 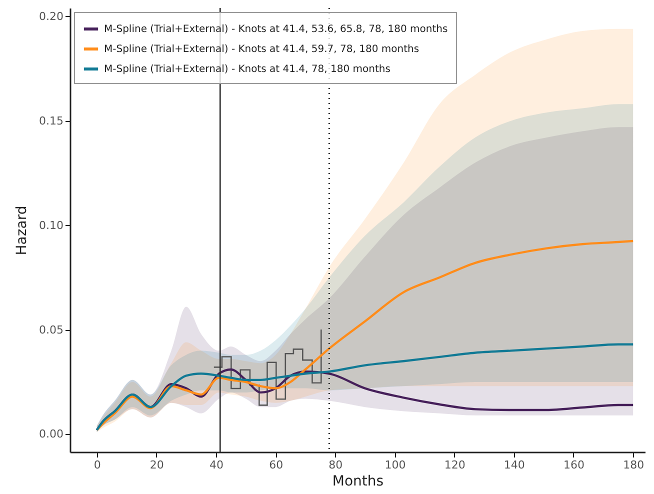 What do you see at coordinates (276, 465) in the screenshot?
I see `x-tick-label: 60` at bounding box center [276, 465].